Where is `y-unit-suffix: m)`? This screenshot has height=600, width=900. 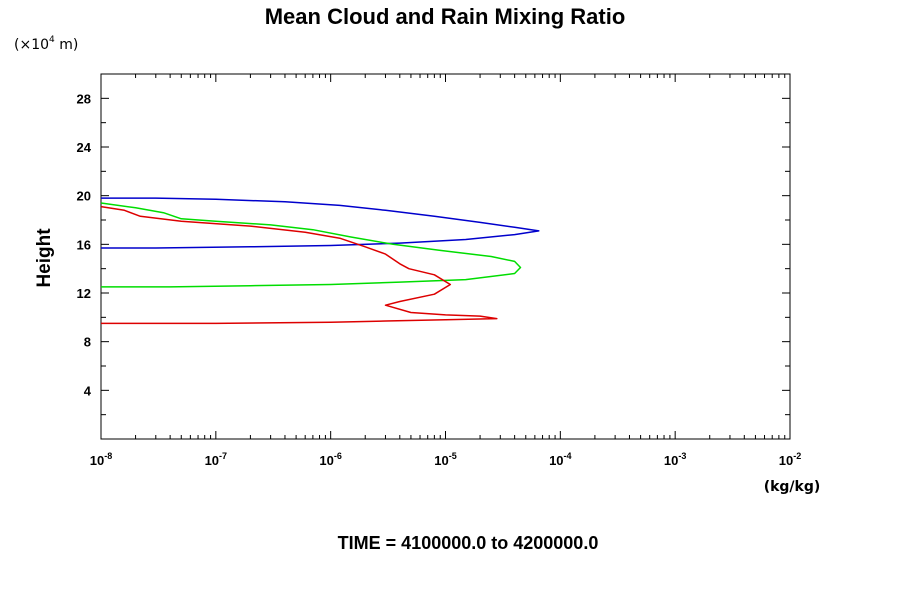 y-unit-suffix: m) is located at coordinates (67, 45).